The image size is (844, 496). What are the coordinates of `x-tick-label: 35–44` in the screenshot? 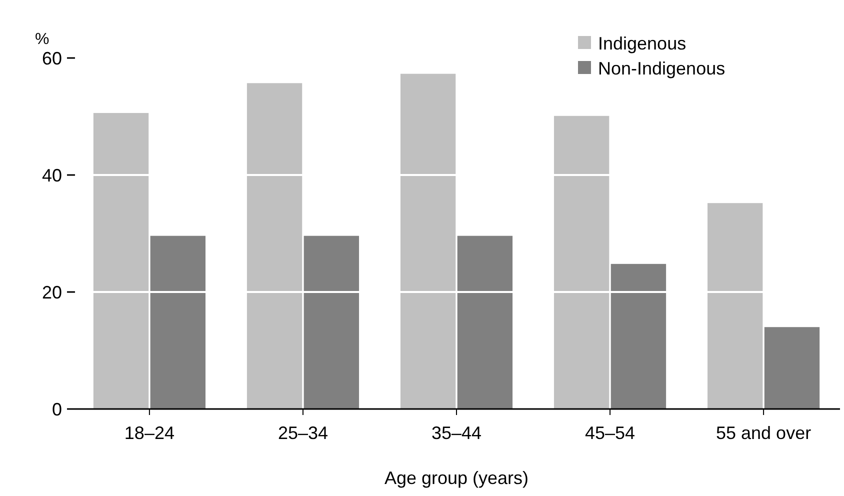 It's located at (456, 433).